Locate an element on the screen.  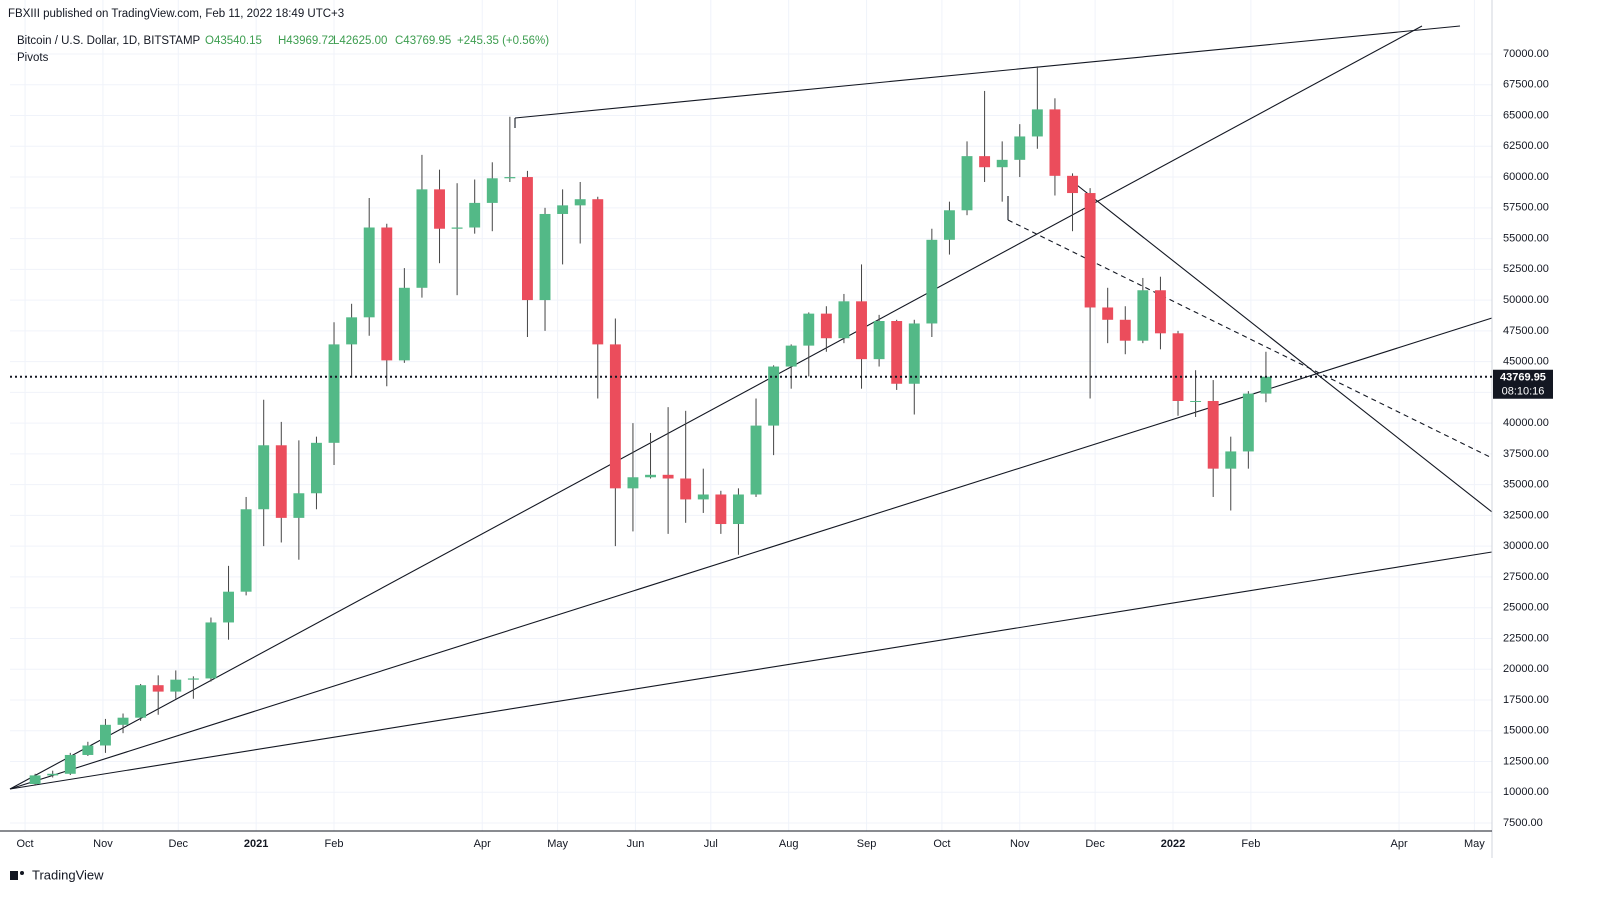
y-tick-label: 20000.00 is located at coordinates (1526, 669).